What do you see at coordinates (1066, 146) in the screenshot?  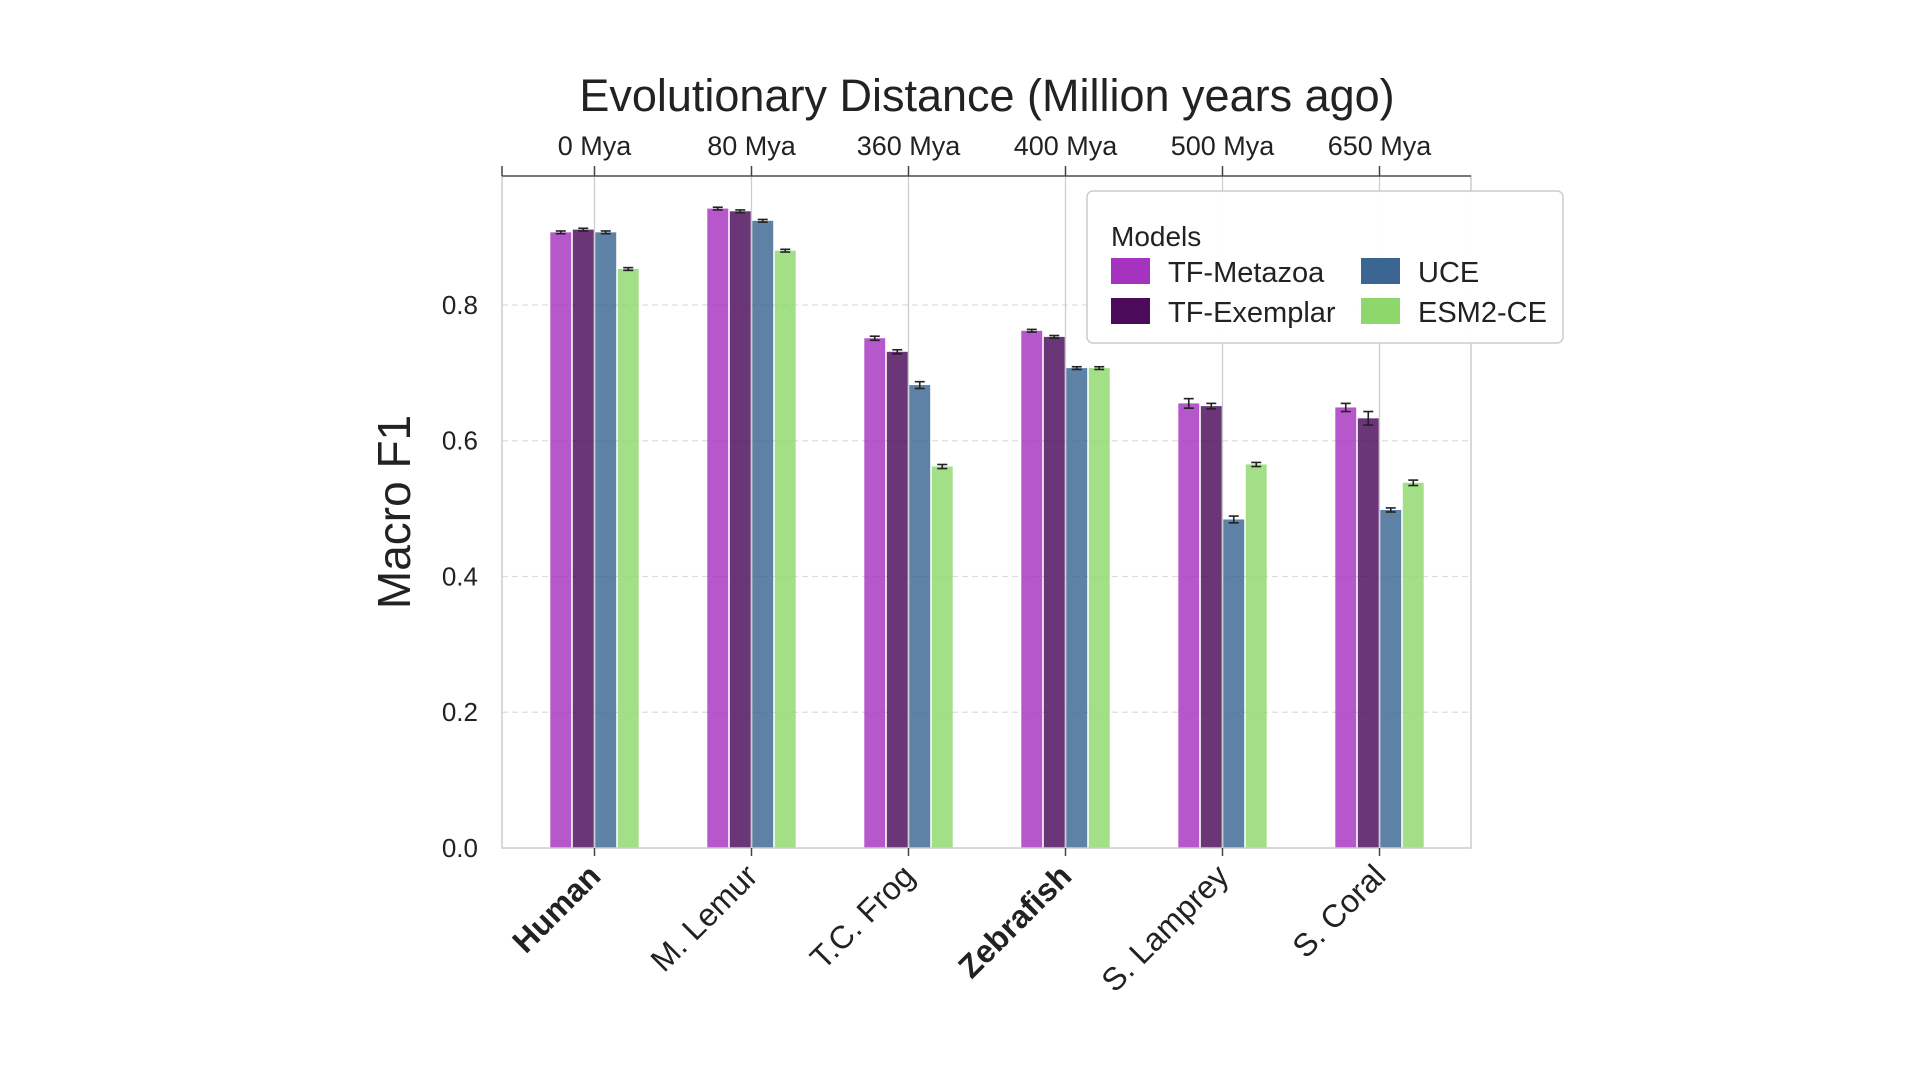 I see `top-axis-label: 400 Mya` at bounding box center [1066, 146].